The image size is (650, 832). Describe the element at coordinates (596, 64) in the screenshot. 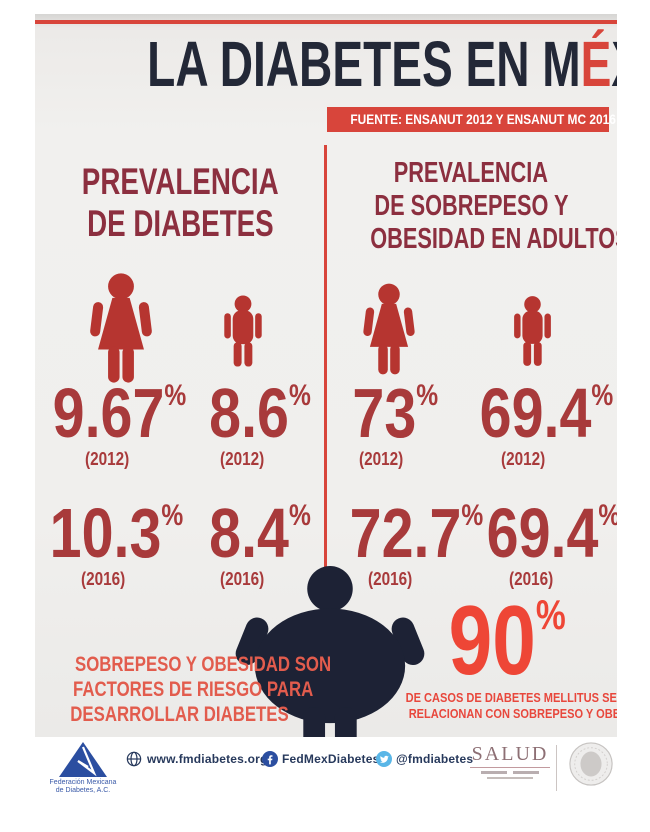

I see `title-accent: É` at that location.